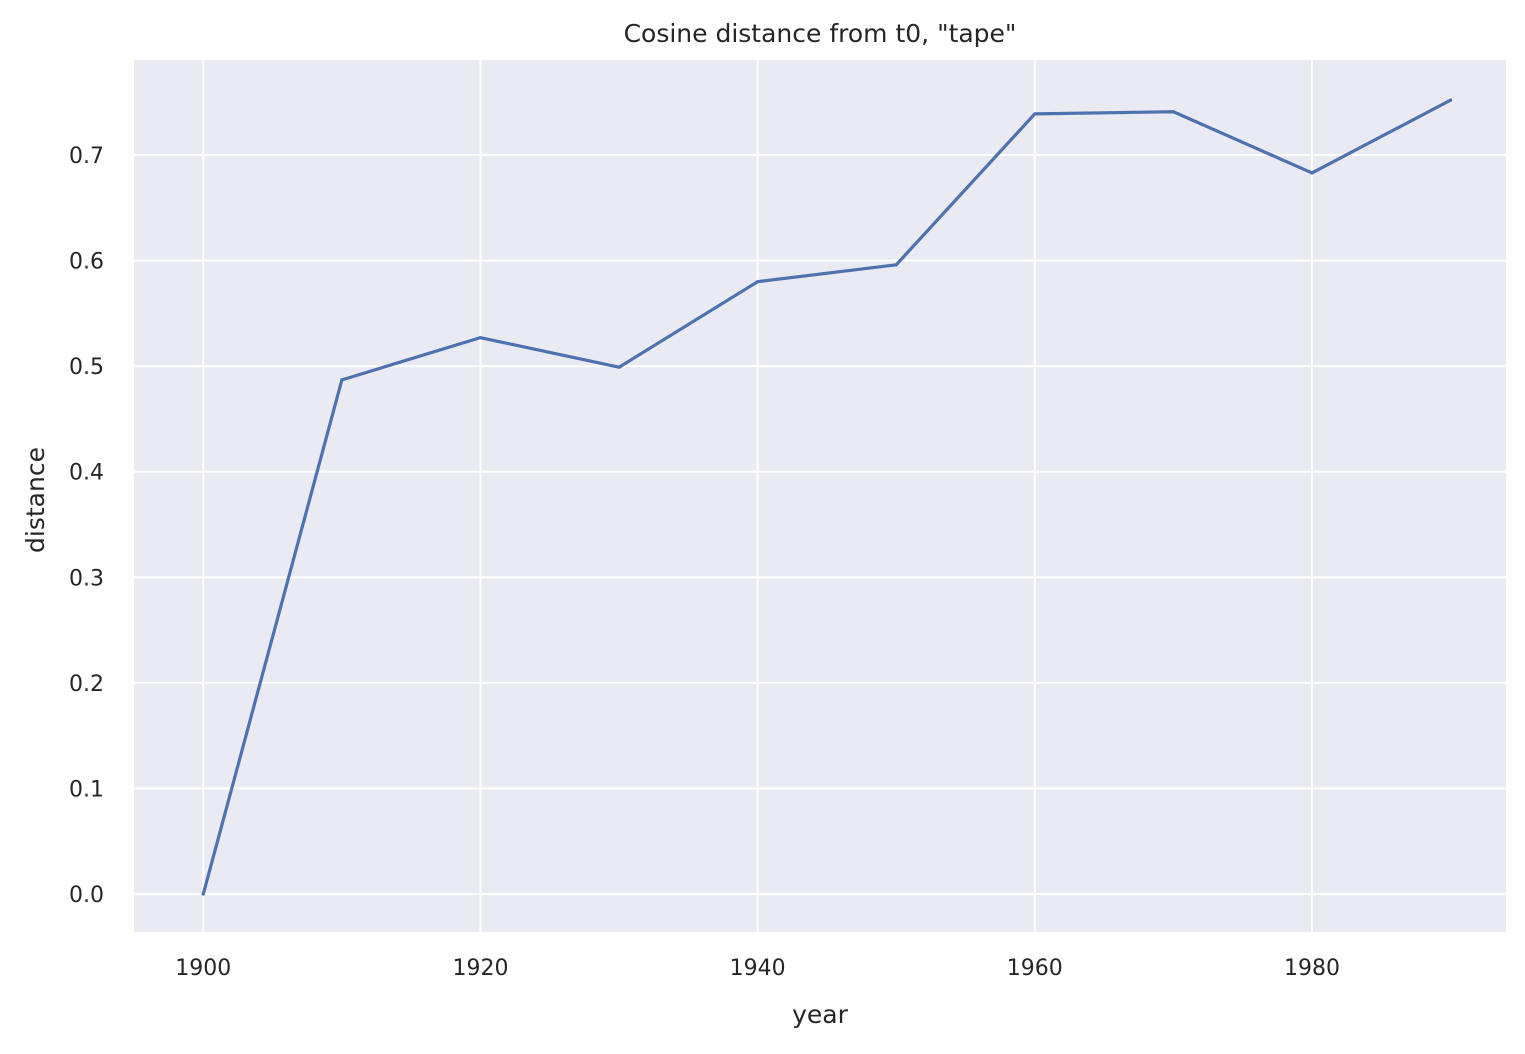  Describe the element at coordinates (86, 526) in the screenshot. I see `y-tick-labels: 0.0 0.1 0.2 0.3 0.4 0.5 0.6 0.7` at that location.